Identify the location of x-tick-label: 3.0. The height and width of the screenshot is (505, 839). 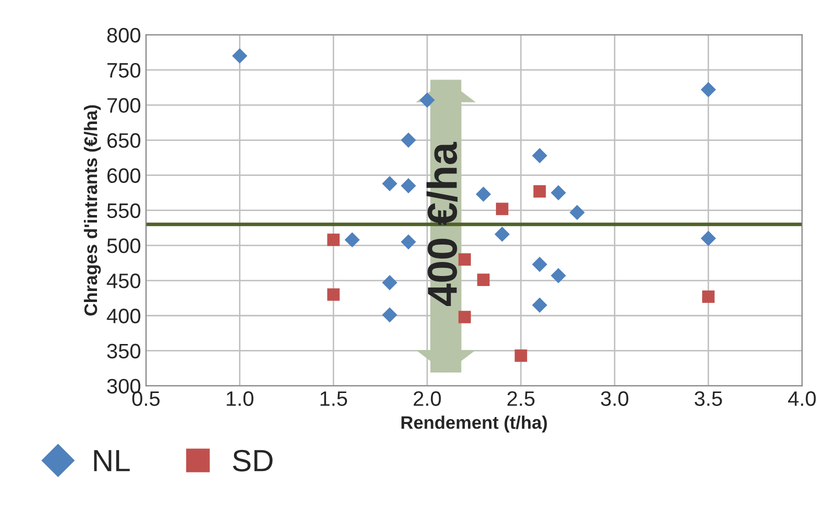
(614, 398).